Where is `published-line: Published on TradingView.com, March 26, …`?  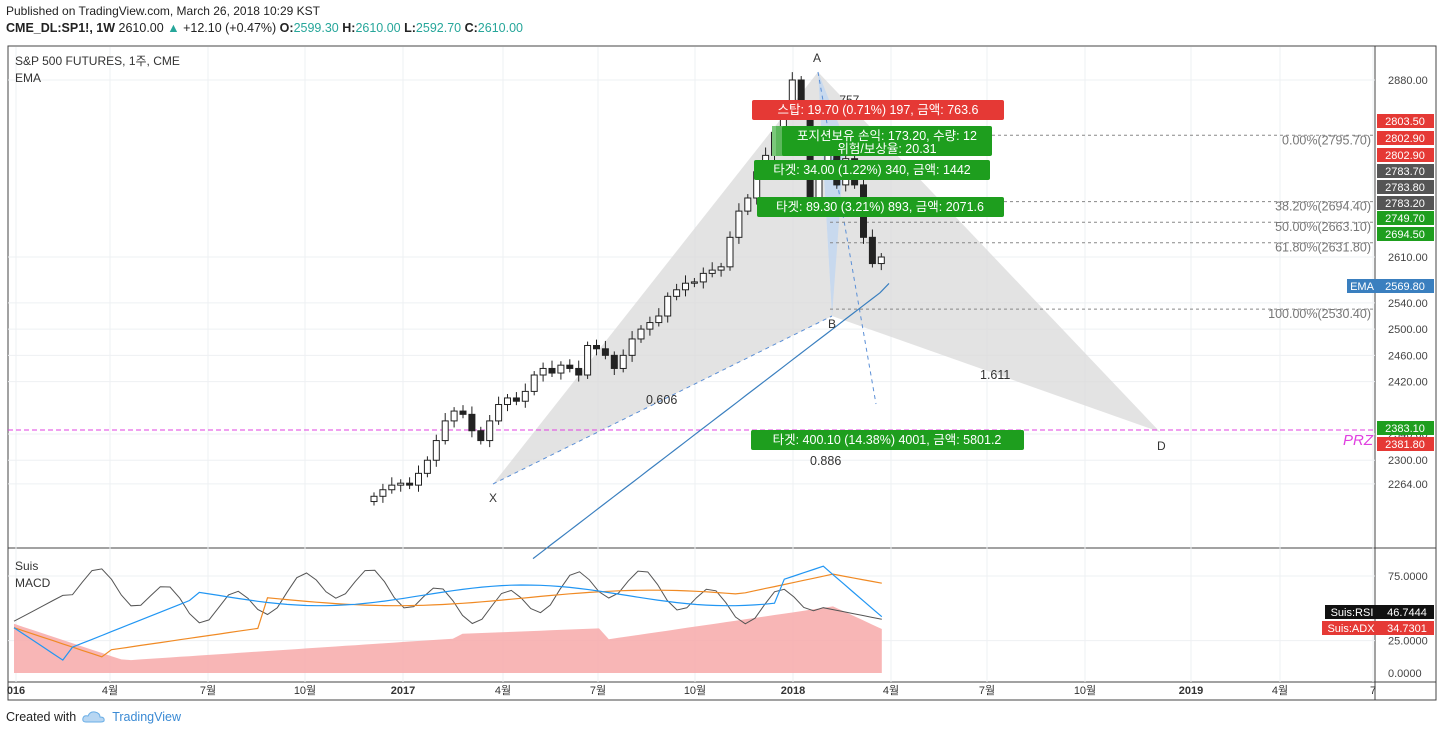
published-line: Published on TradingView.com, March 26, … is located at coordinates (163, 11).